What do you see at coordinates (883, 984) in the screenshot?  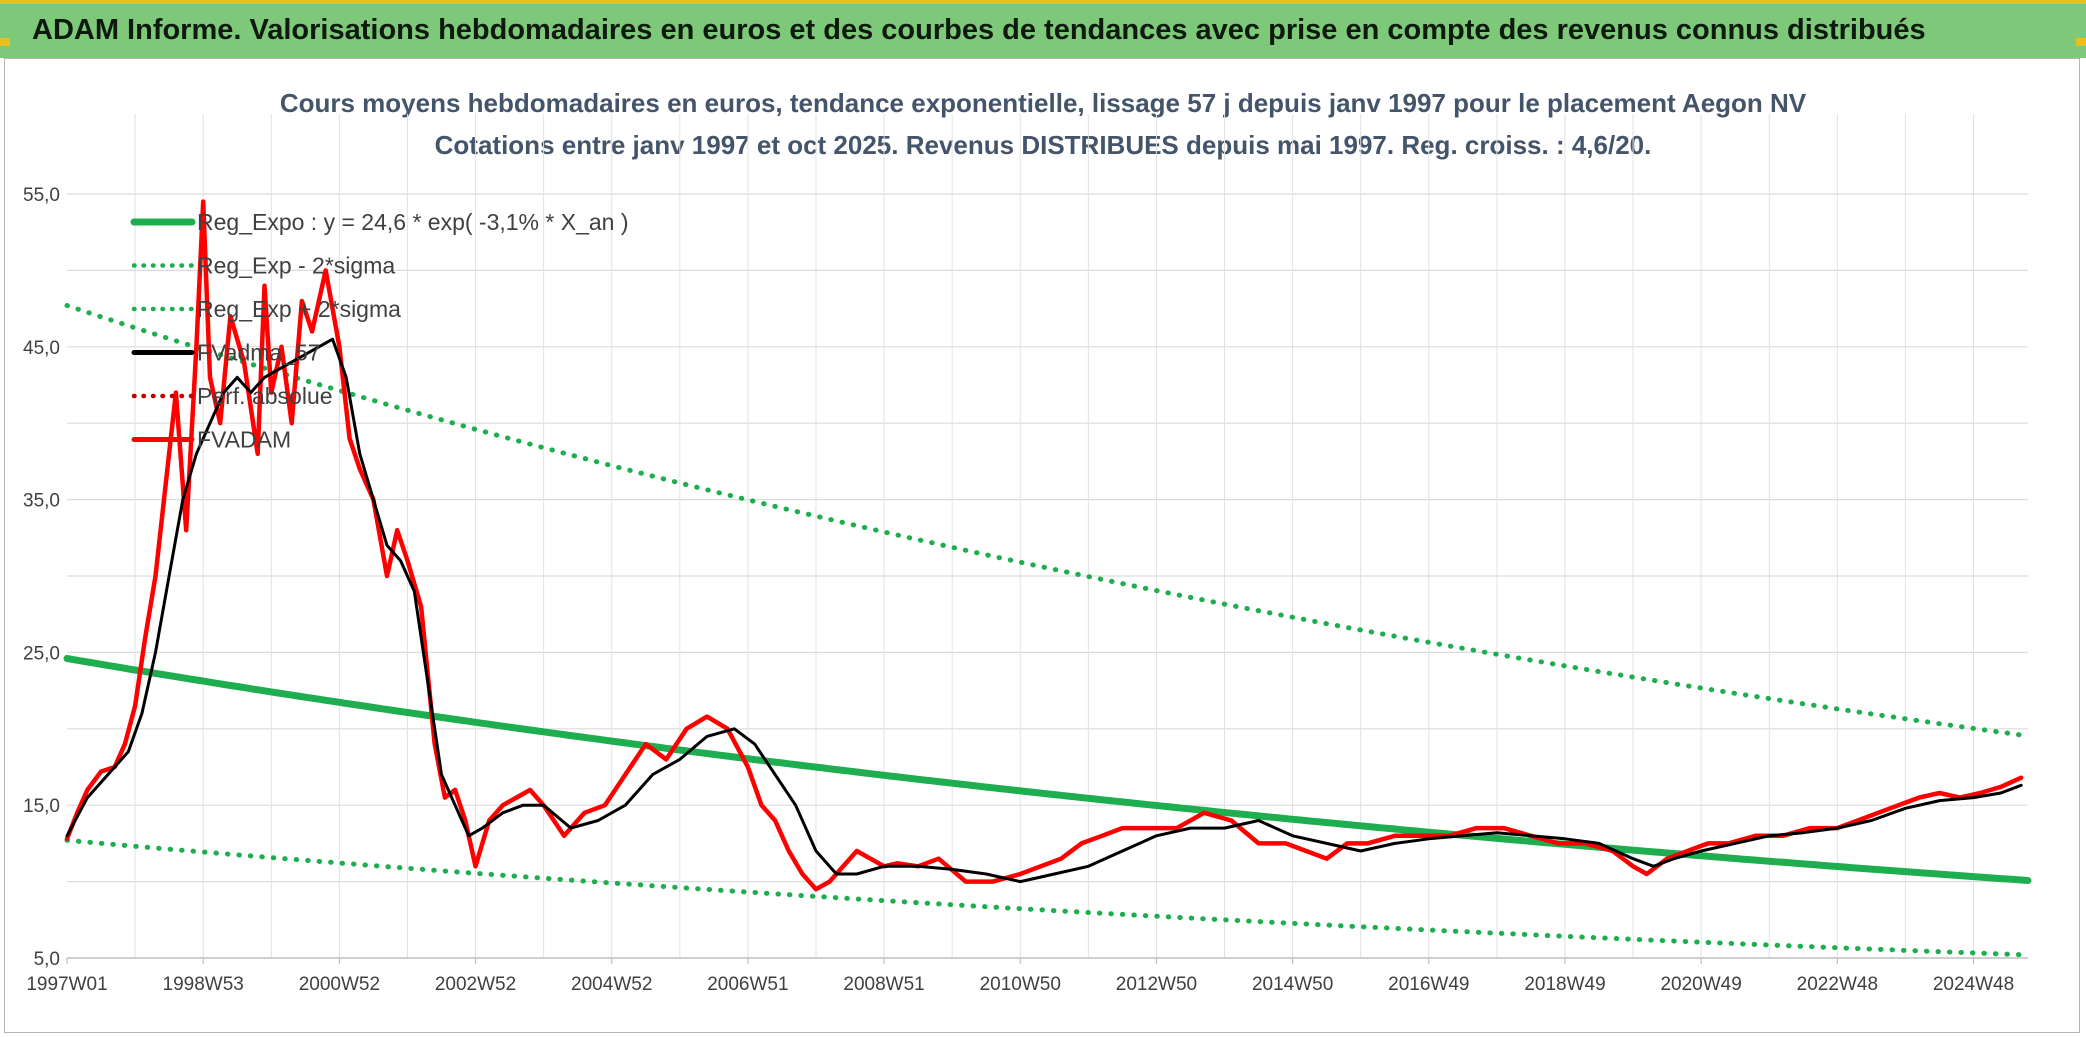 I see `x-tick-label: 2008W51` at bounding box center [883, 984].